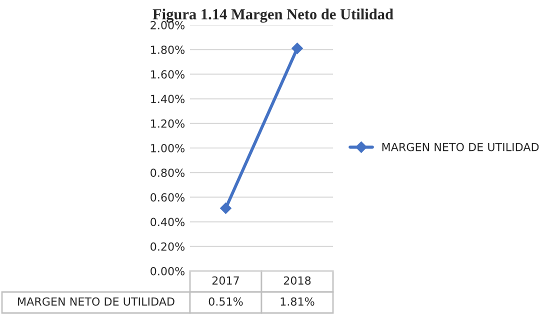 This screenshot has width=546, height=321. I want to click on y-tick-label: 1.60%, so click(168, 74).